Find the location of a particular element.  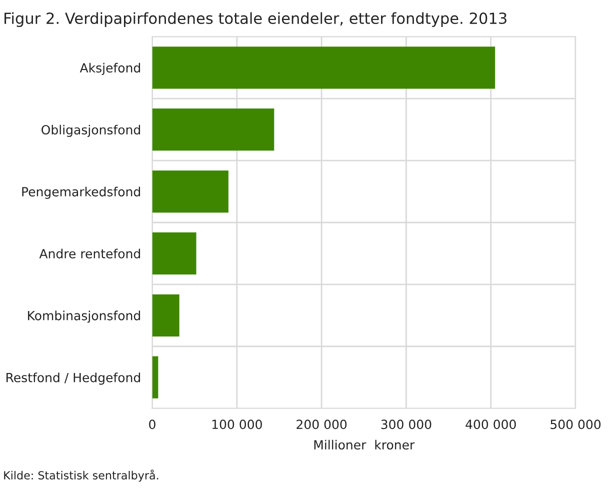

chart-title: Figur 2. Verdipapirfondenes totale eiendeler, etter fondtype. 2013 is located at coordinates (255, 20).